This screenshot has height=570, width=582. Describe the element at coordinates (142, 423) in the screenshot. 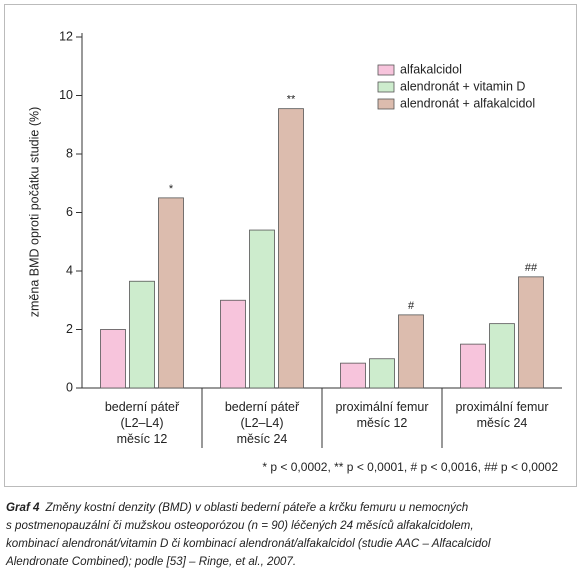

I see `x-tick-label: bederní páteř (L2–L4) měsíc 12` at that location.